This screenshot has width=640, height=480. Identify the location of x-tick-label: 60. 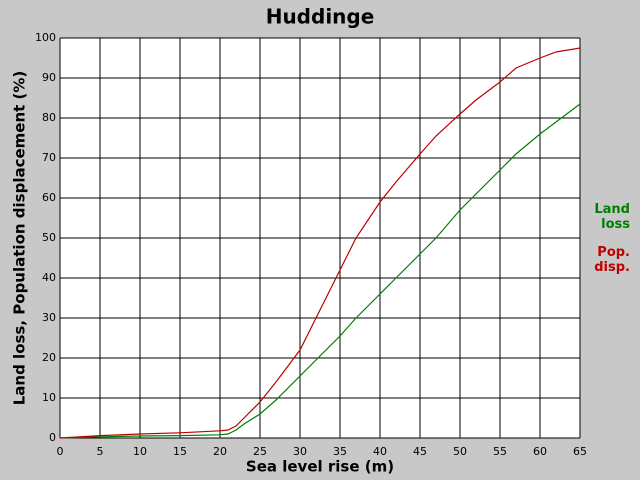
(540, 451).